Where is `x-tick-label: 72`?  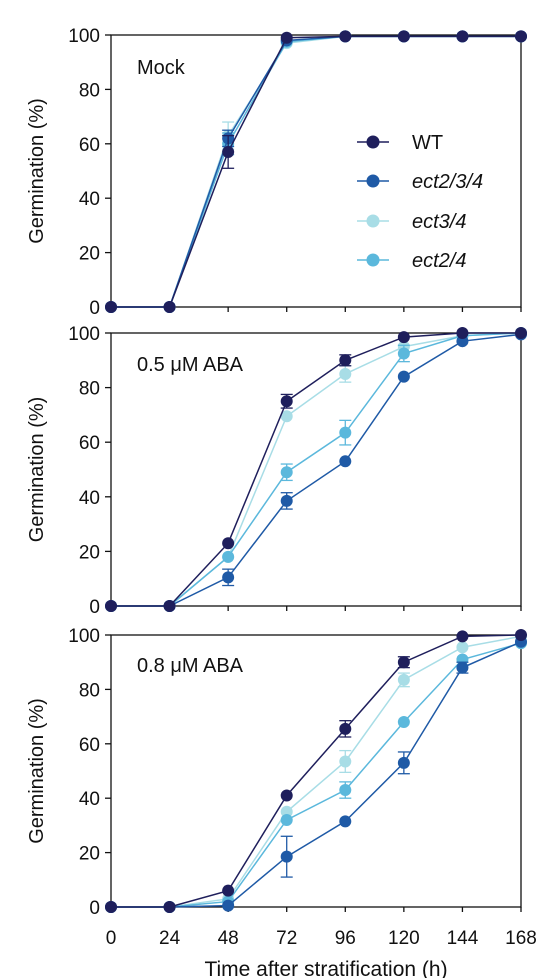
x-tick-label: 72 is located at coordinates (286, 938).